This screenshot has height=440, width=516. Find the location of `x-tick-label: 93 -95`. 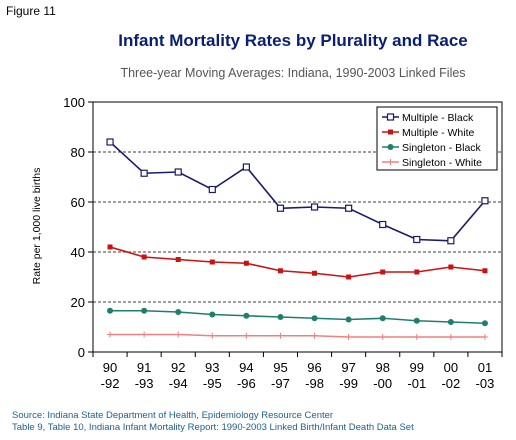

x-tick-label: 93 -95 is located at coordinates (212, 375).